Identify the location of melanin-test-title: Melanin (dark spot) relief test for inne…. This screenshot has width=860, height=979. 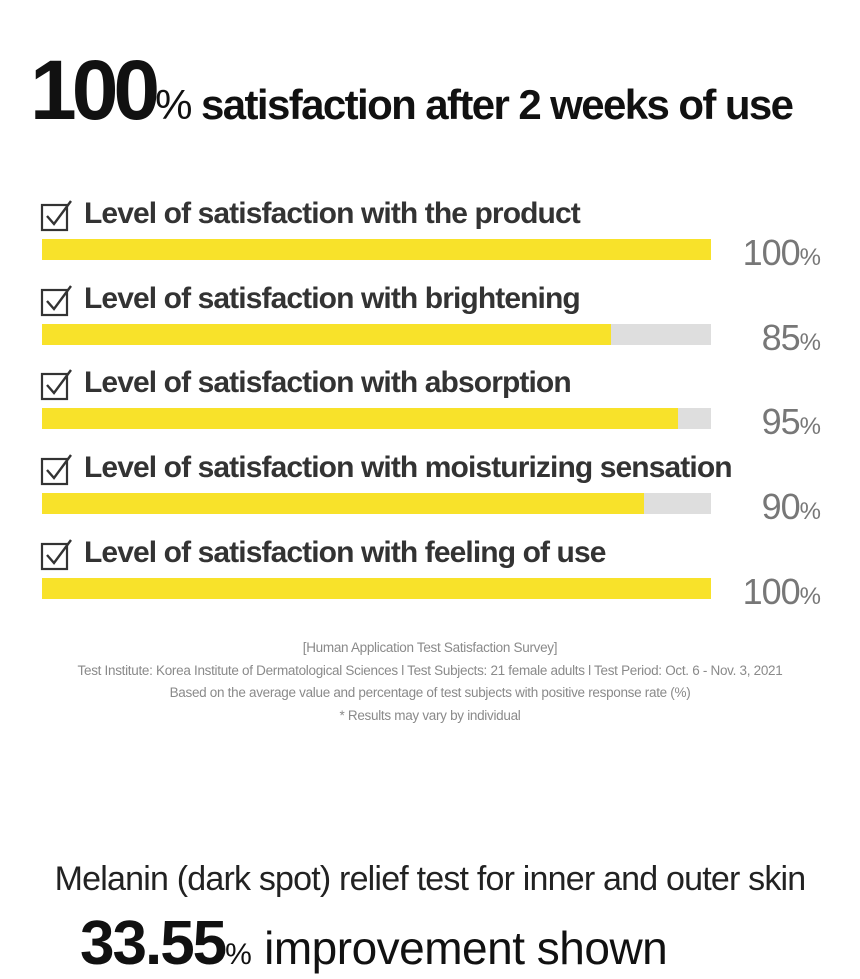
(430, 879).